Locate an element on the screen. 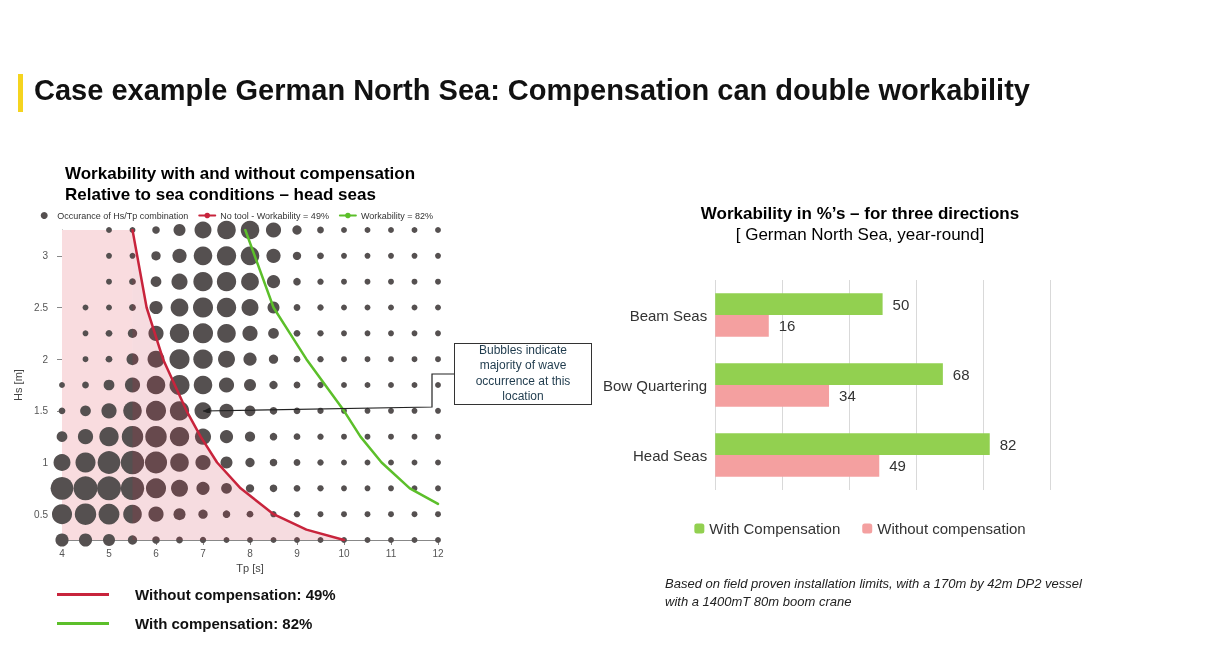  y-tick-label: 1 is located at coordinates (45, 462).